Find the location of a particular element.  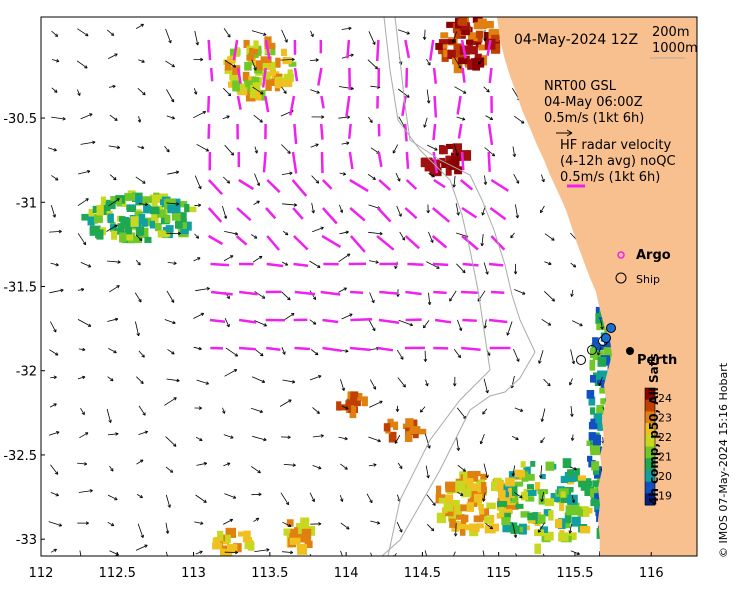

perth-label: Perth is located at coordinates (657, 360).